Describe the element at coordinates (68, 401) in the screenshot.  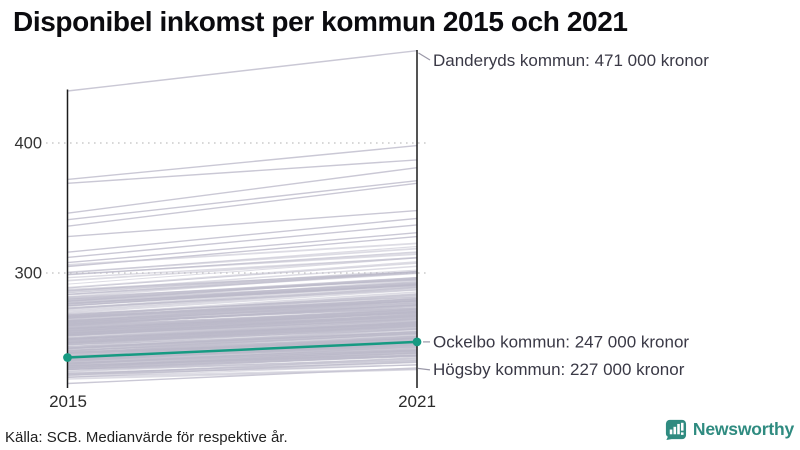
I see `x-tick-2015: 2015` at that location.